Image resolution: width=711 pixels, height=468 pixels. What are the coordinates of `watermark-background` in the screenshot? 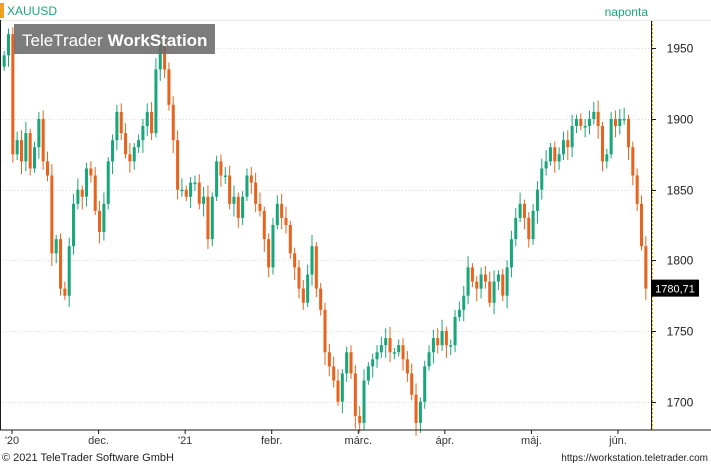 It's located at (114, 39).